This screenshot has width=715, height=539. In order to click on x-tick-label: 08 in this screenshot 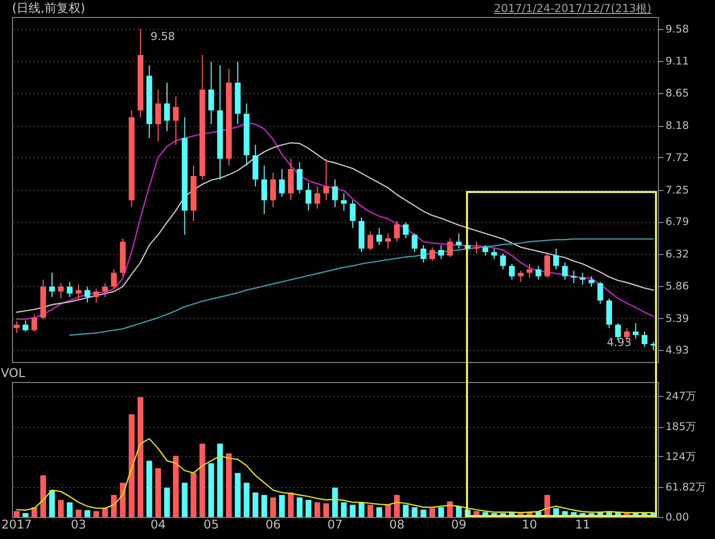, I will do `click(397, 525)`.